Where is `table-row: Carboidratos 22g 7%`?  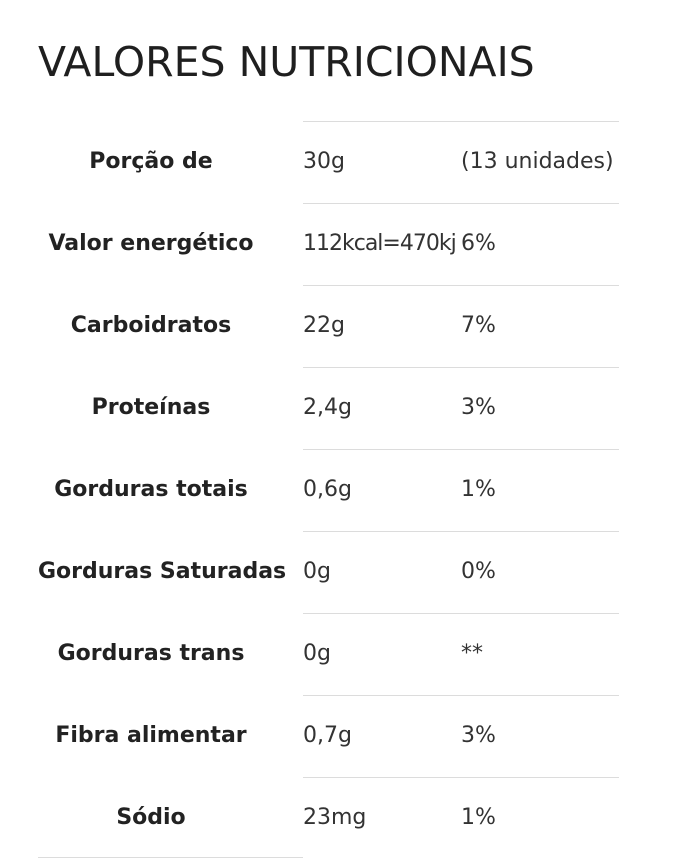
table-row: Carboidratos 22g 7% is located at coordinates (345, 326).